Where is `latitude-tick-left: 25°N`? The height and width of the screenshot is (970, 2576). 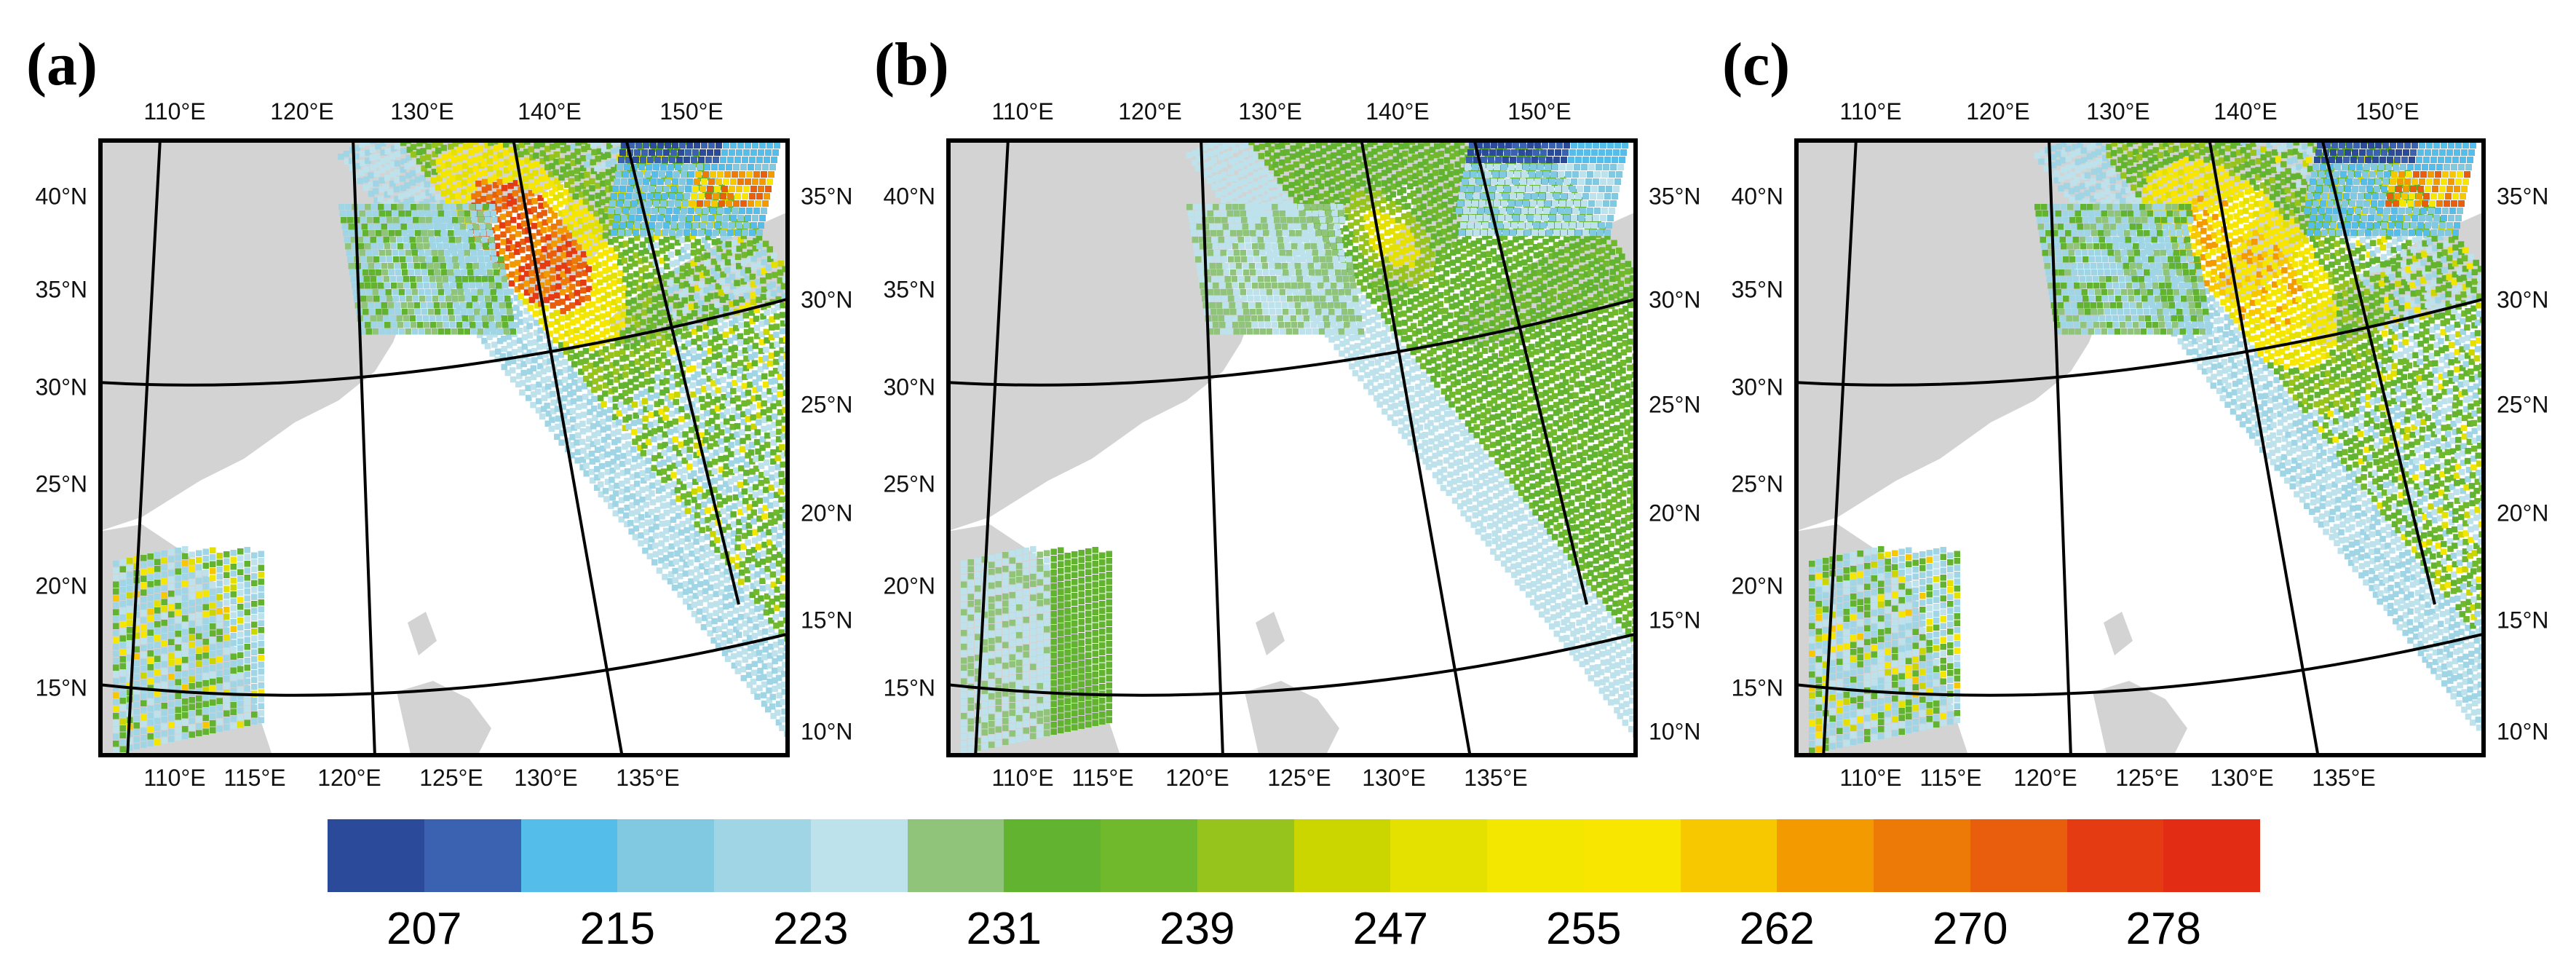
latitude-tick-left: 25°N is located at coordinates (909, 483).